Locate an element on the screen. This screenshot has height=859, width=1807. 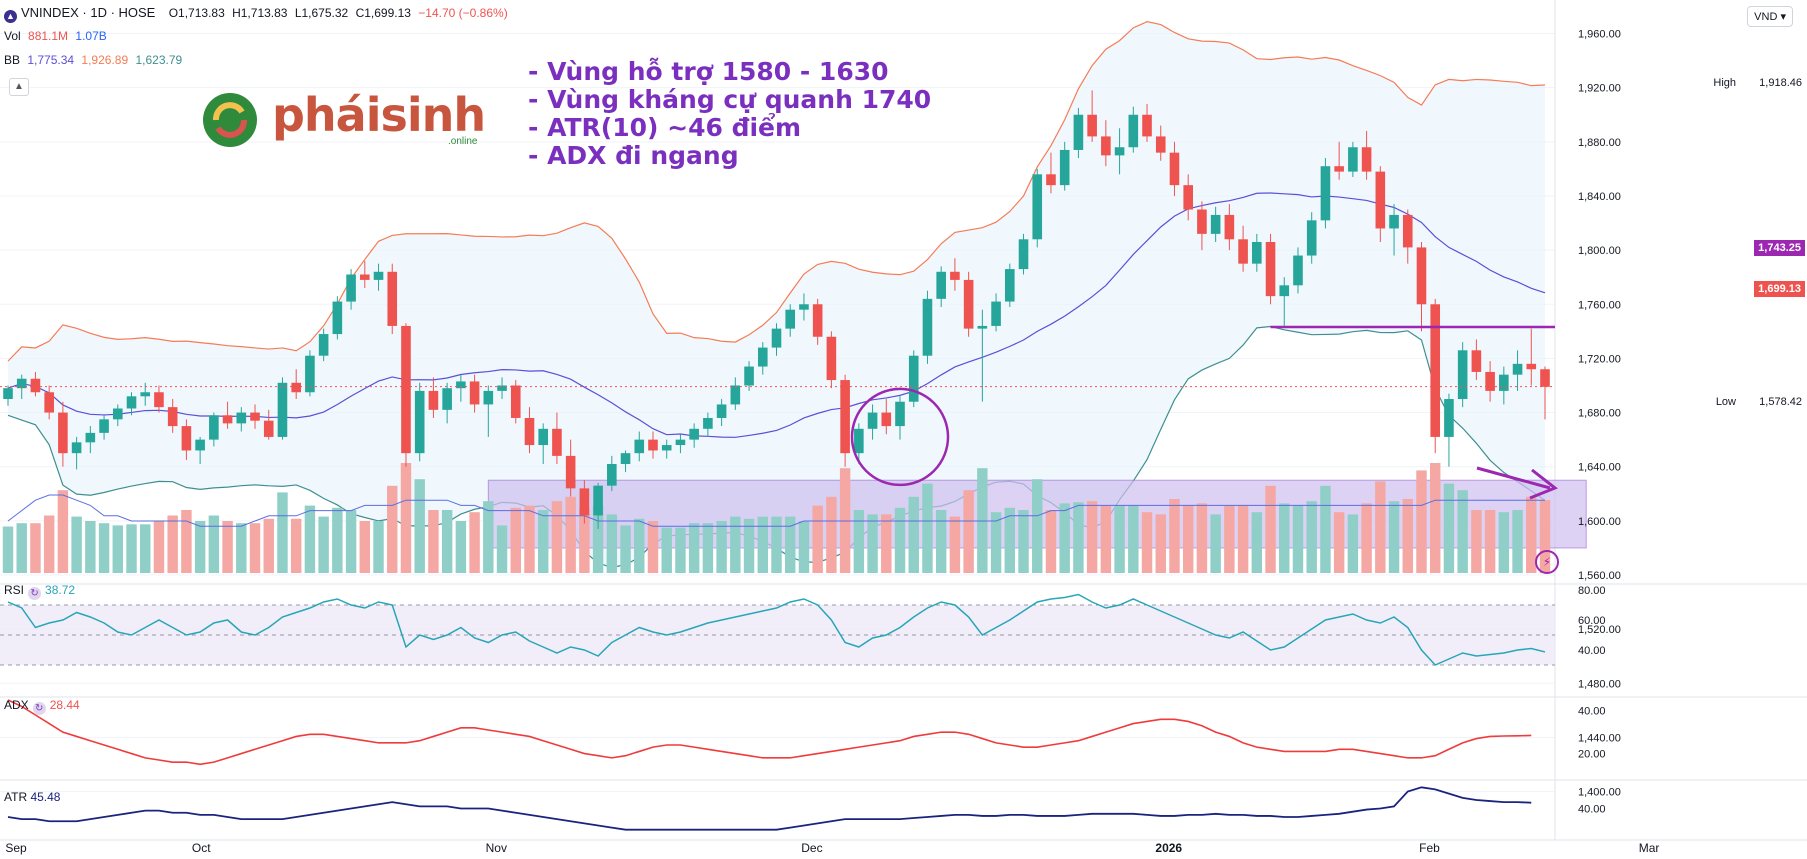
indicator-tick-label: 60.00 is located at coordinates (1592, 621).